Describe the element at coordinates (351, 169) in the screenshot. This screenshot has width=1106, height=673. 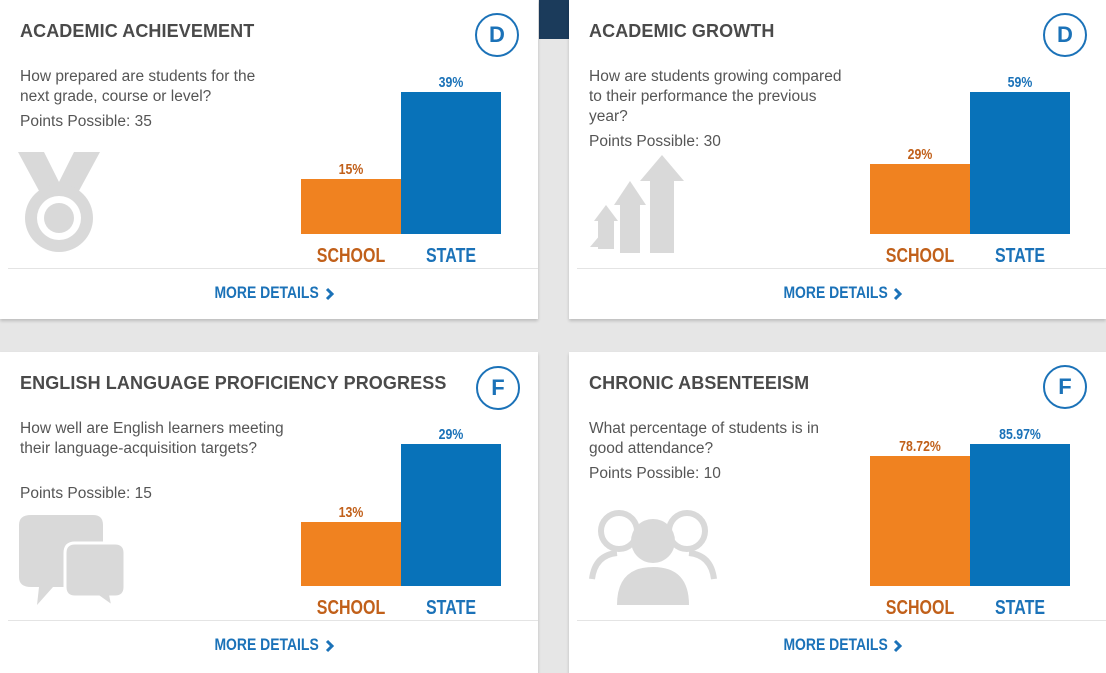
I see `school-value-label: 15%` at that location.